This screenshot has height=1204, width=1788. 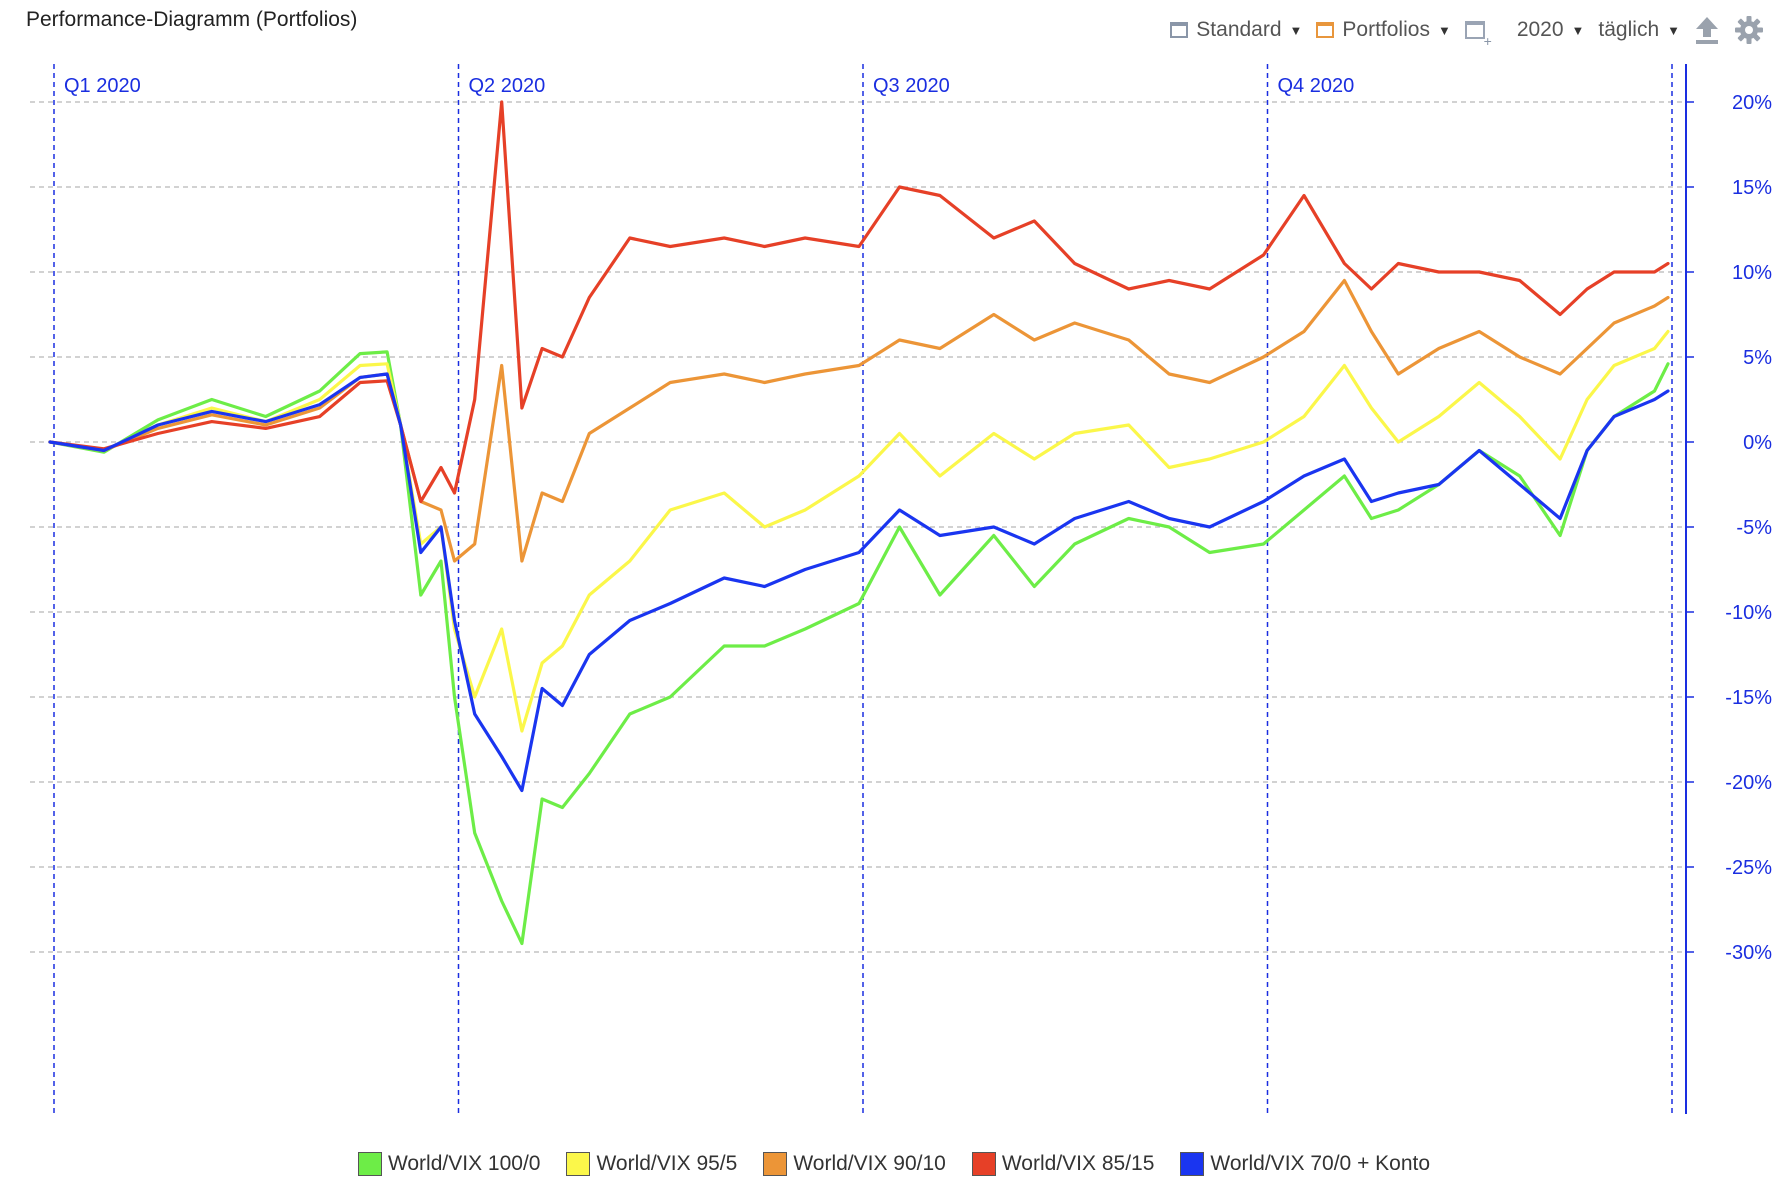 I want to click on legend-label: World/VIX 100/0, so click(x=464, y=1163).